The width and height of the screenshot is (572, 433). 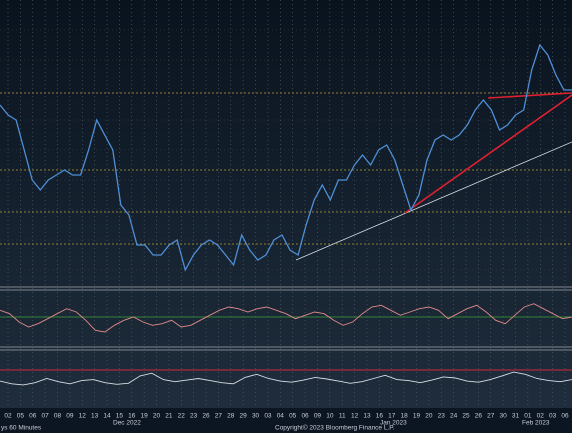 What do you see at coordinates (46, 416) in the screenshot?
I see `x-tick-label: 07` at bounding box center [46, 416].